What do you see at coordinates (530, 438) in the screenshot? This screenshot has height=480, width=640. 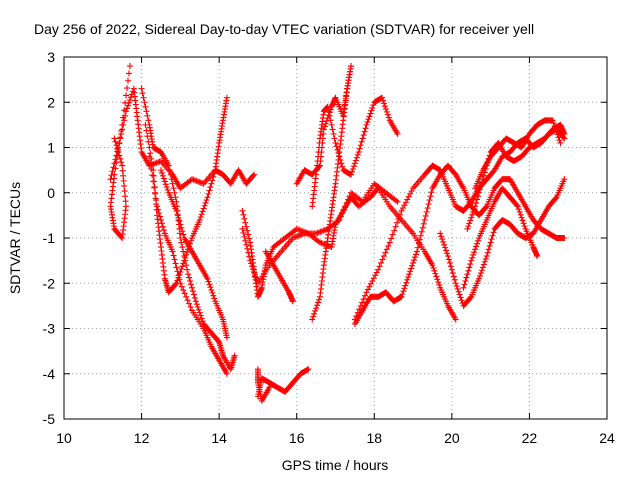 I see `x-tick-label: 22` at bounding box center [530, 438].